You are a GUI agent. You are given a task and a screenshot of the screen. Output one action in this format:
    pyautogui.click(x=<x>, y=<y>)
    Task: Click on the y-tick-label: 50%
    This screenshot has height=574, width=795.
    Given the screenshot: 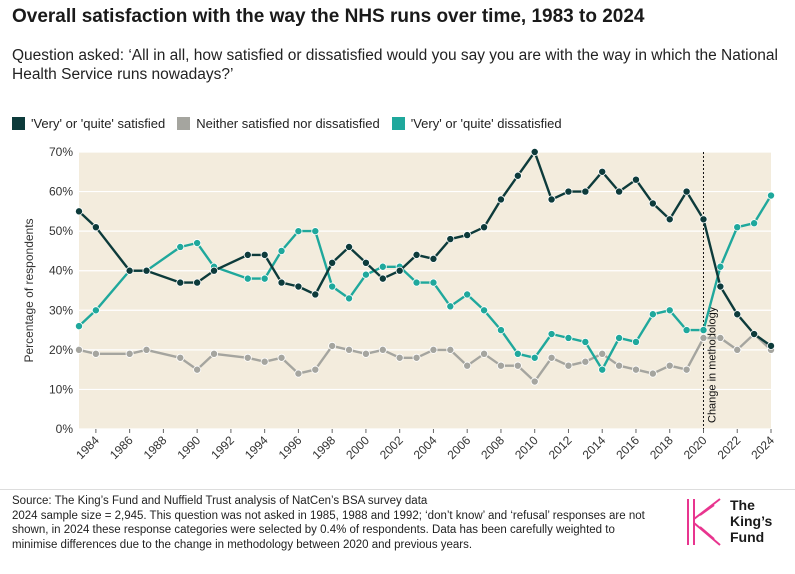 What is the action you would take?
    pyautogui.click(x=61, y=231)
    